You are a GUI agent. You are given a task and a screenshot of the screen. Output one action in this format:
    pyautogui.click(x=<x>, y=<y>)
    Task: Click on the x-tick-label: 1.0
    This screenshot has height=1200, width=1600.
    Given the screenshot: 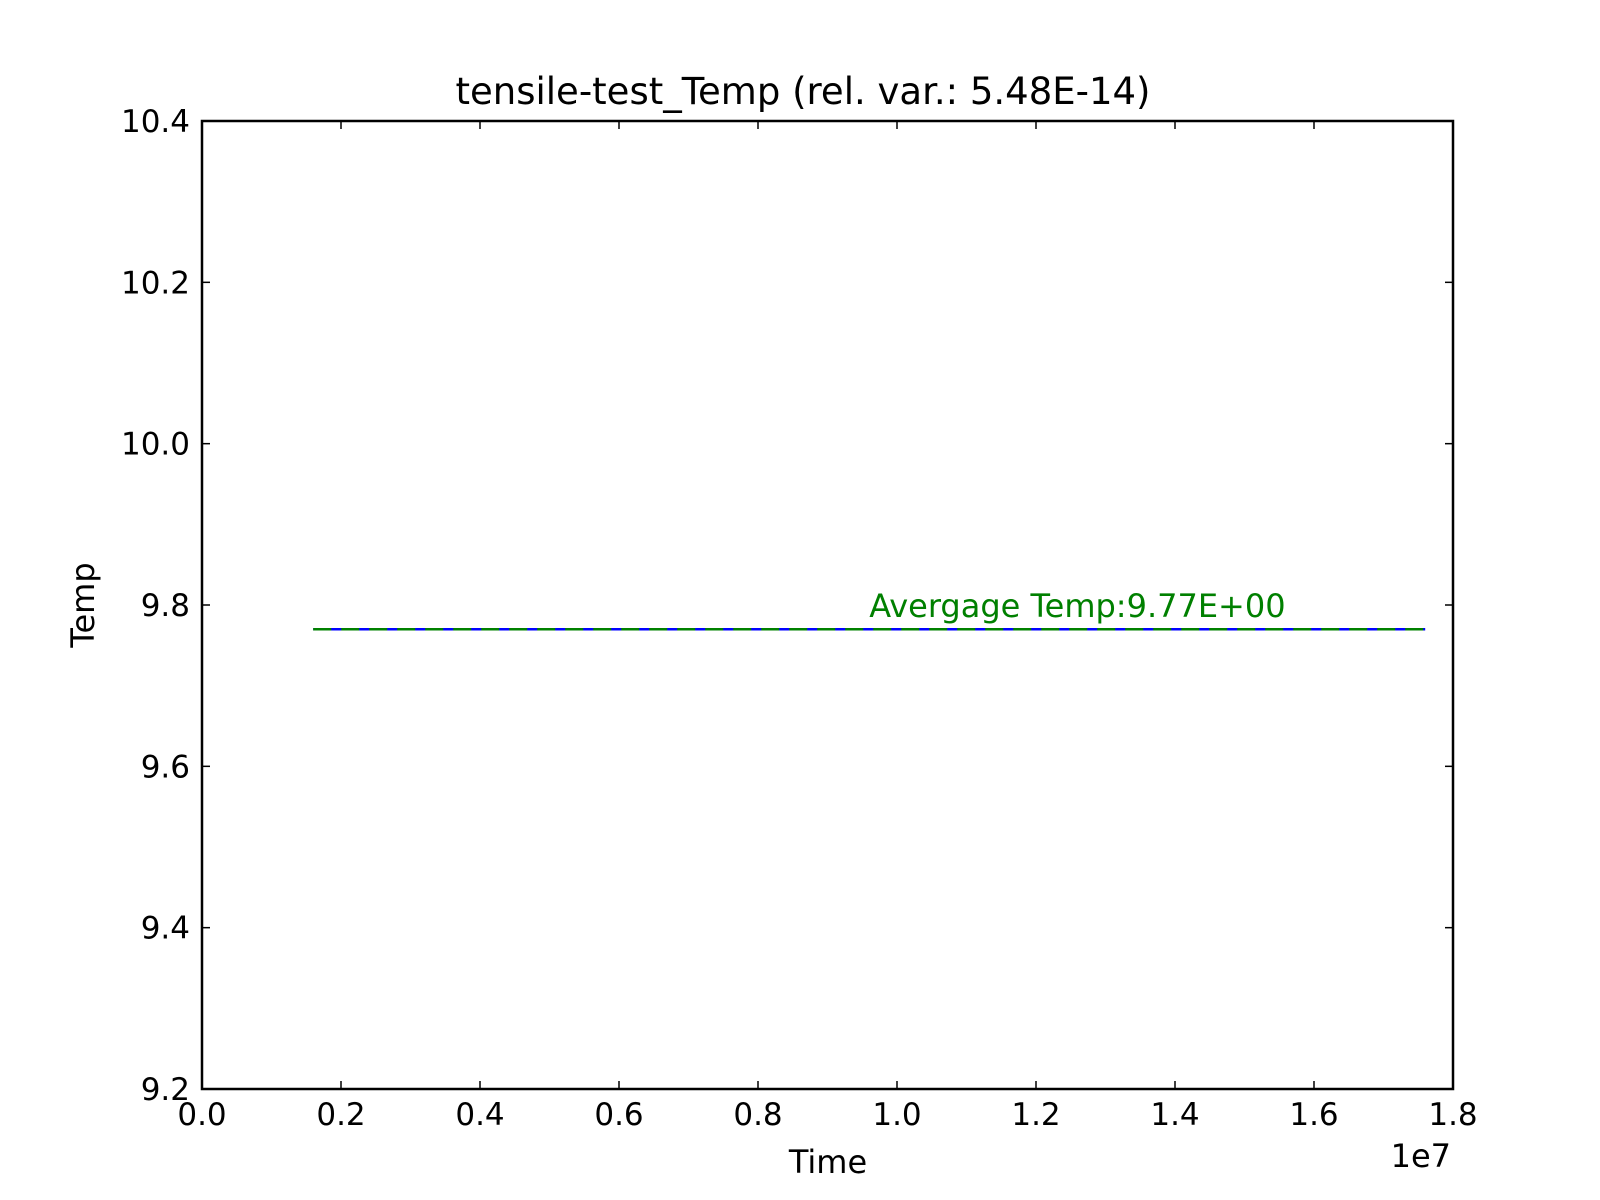 What is the action you would take?
    pyautogui.click(x=896, y=1115)
    